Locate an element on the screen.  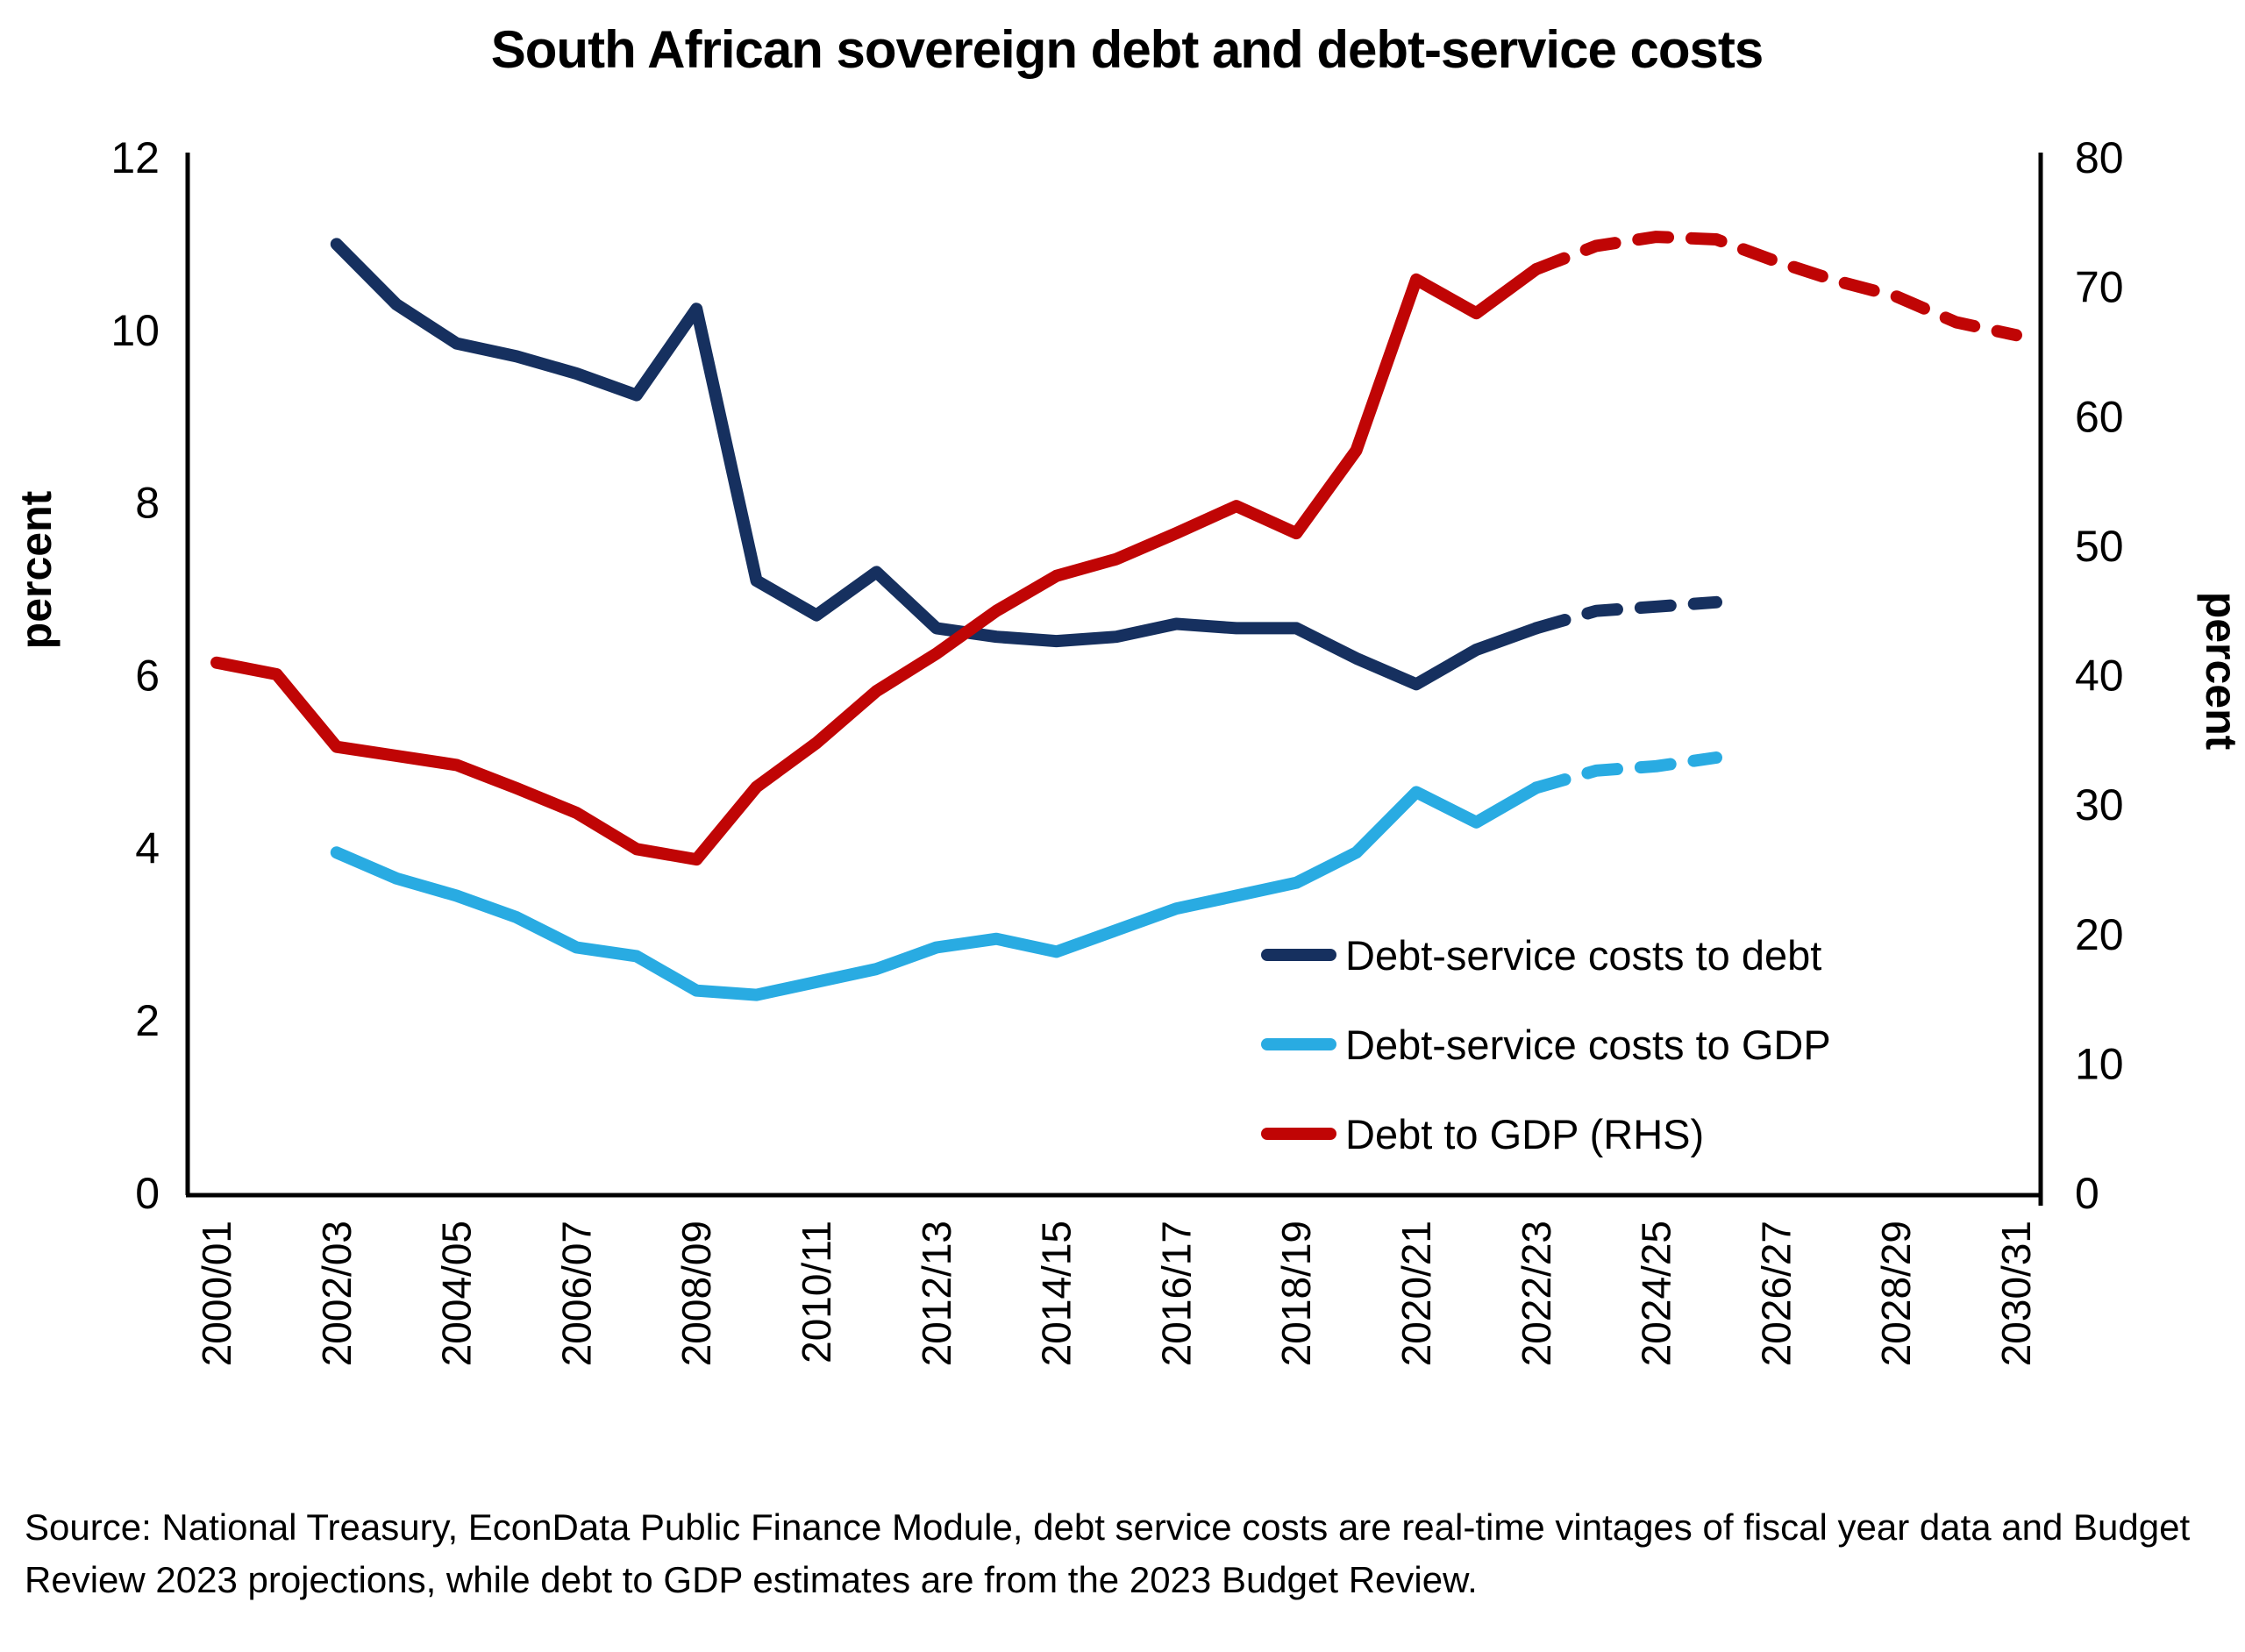
right-axis-tick-label: 40 is located at coordinates (2099, 676).